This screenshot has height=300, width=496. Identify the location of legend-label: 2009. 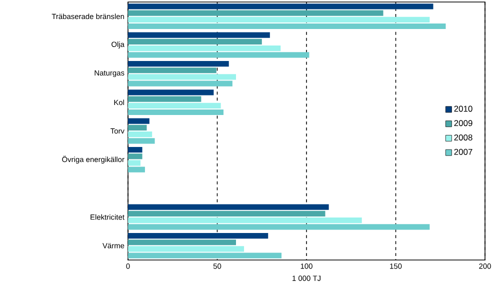
(463, 123).